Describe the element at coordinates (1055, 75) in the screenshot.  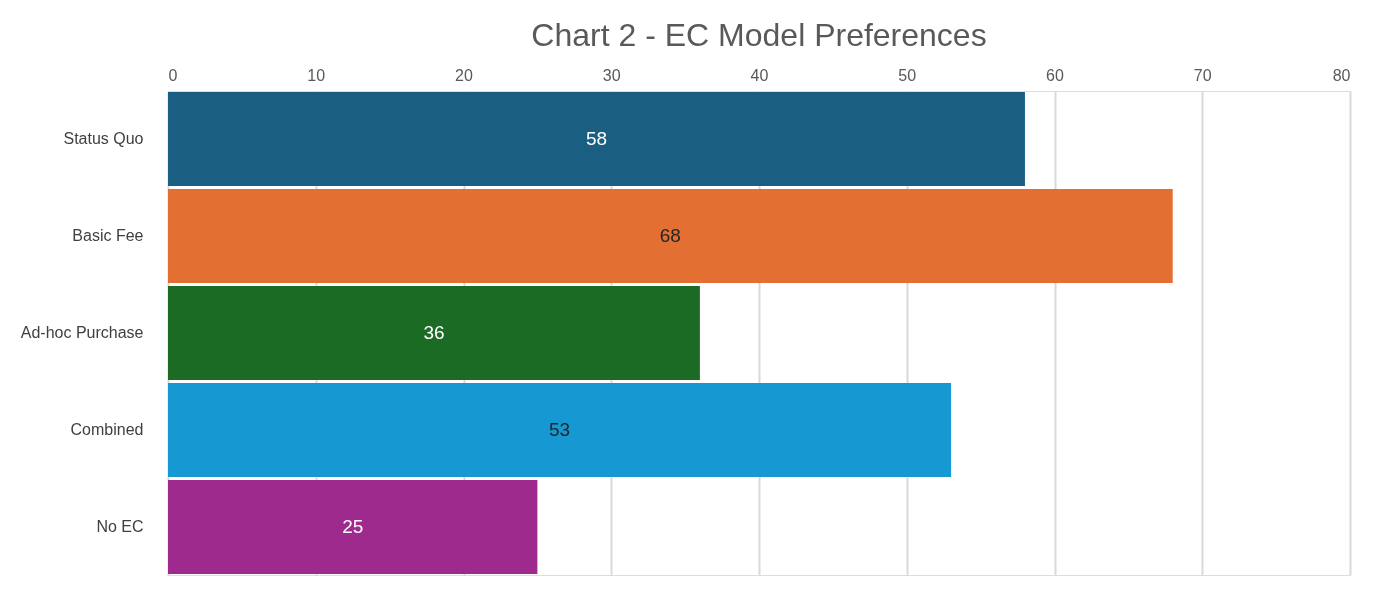
I see `x-tick-label: 60` at that location.